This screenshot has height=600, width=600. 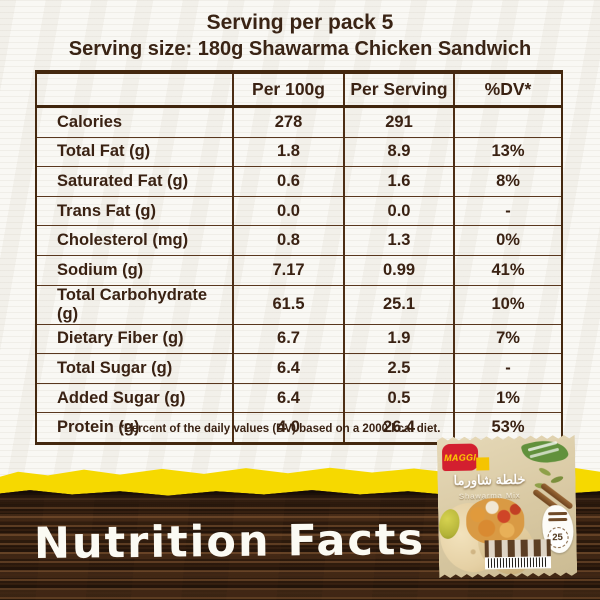 What do you see at coordinates (288, 210) in the screenshot?
I see `row-per100g: 0.0` at bounding box center [288, 210].